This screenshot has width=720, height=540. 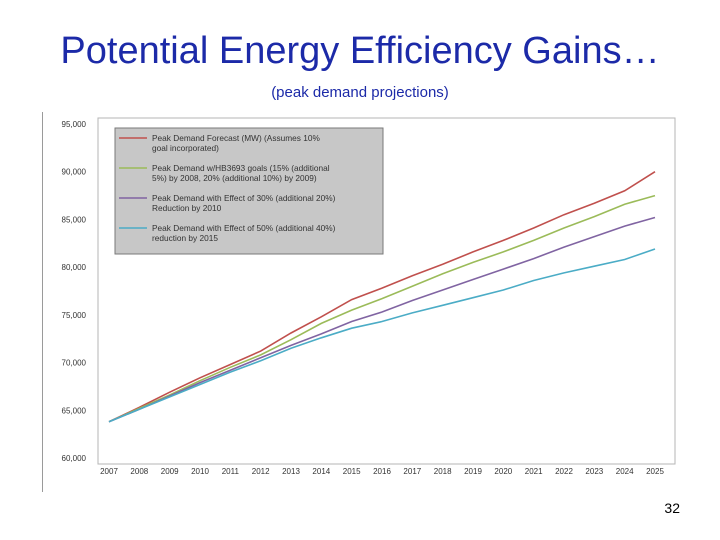 What do you see at coordinates (74, 458) in the screenshot?
I see `y-tick-label: 60,000` at bounding box center [74, 458].